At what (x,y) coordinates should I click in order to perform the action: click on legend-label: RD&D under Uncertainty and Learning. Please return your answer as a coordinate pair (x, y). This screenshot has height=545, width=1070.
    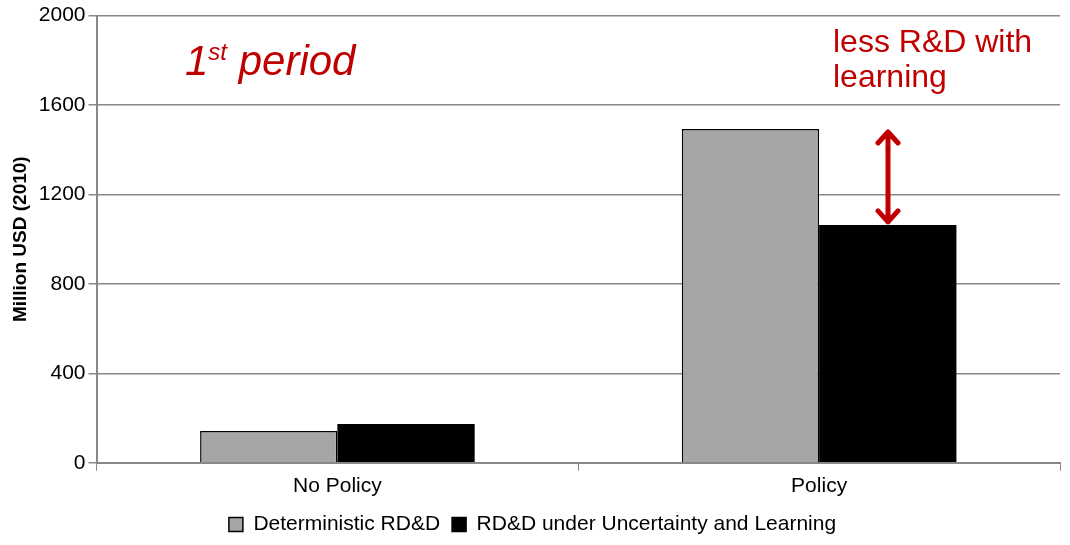
    Looking at the image, I should click on (656, 523).